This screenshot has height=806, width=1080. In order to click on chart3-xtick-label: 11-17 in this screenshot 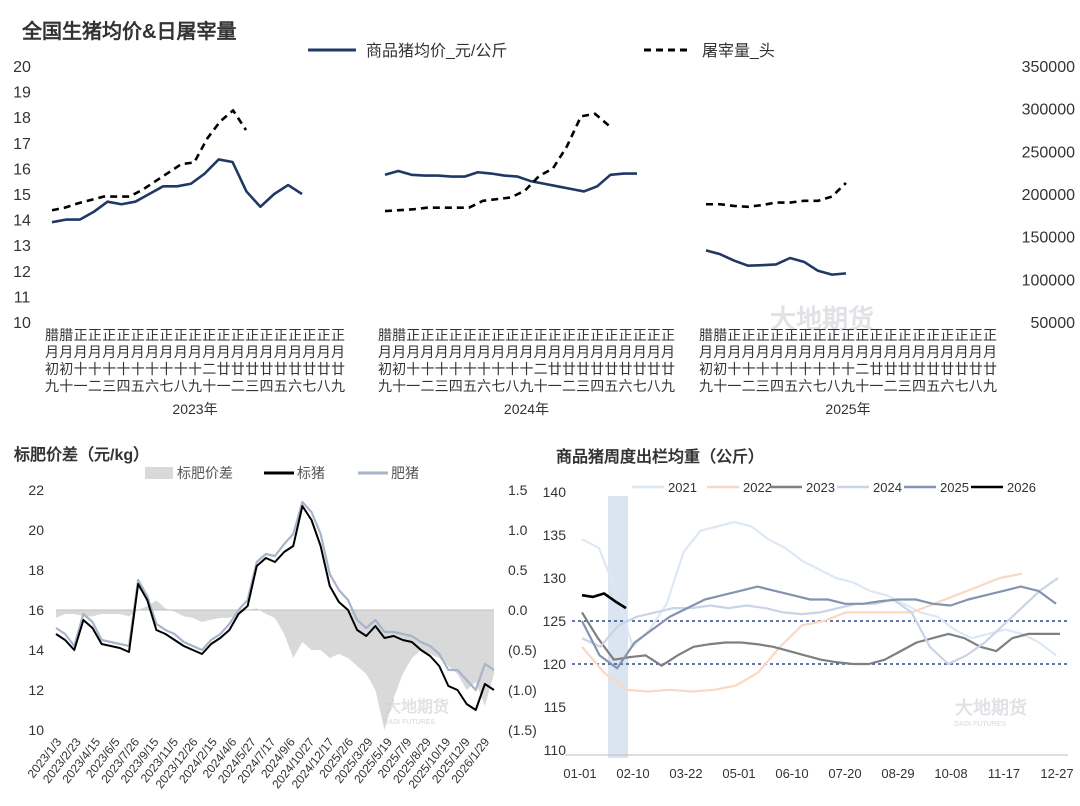, I will do `click(1004, 773)`.